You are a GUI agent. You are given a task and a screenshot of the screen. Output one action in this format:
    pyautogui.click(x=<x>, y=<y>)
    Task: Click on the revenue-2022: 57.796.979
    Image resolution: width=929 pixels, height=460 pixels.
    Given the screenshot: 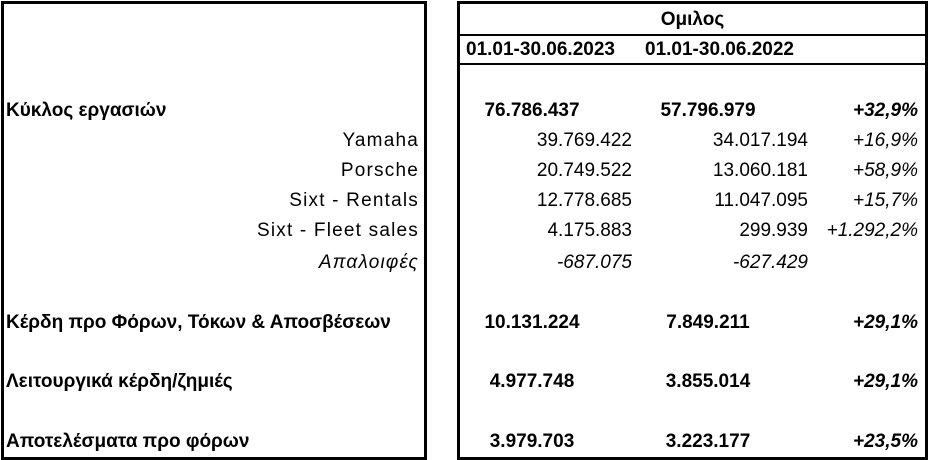 What is the action you would take?
    pyautogui.click(x=708, y=110)
    